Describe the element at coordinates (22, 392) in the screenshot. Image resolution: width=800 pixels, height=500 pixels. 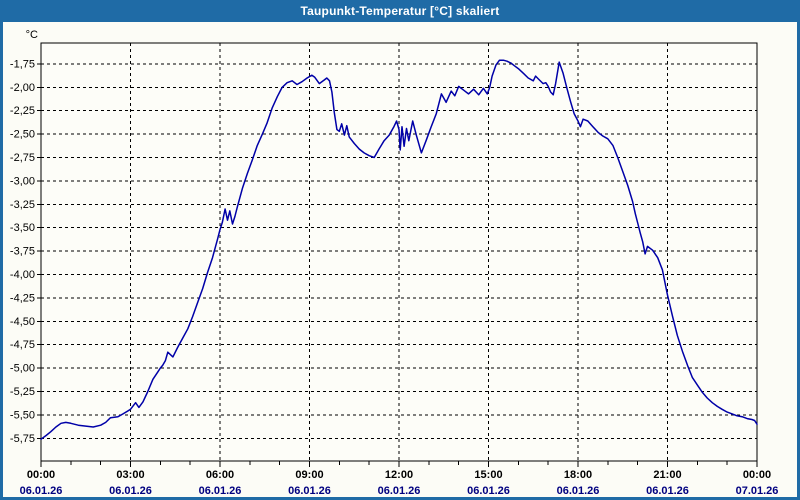
I see `y-tick-label: -5,25` at that location.